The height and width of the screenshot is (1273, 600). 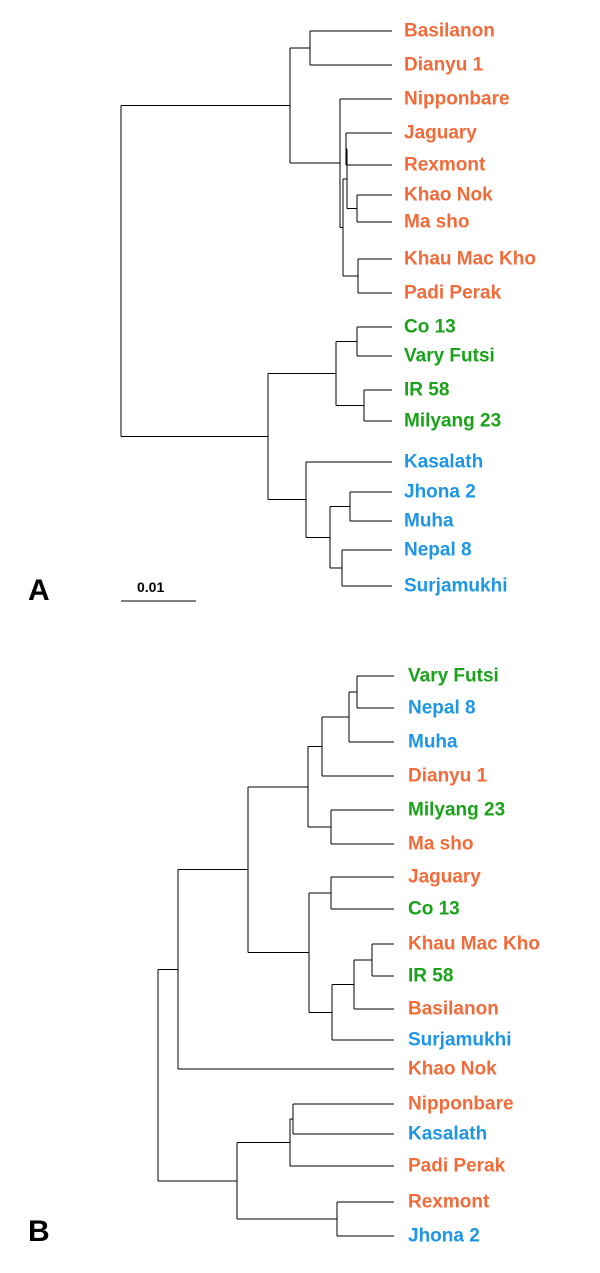 I want to click on panel-label-a: A, so click(x=39, y=590).